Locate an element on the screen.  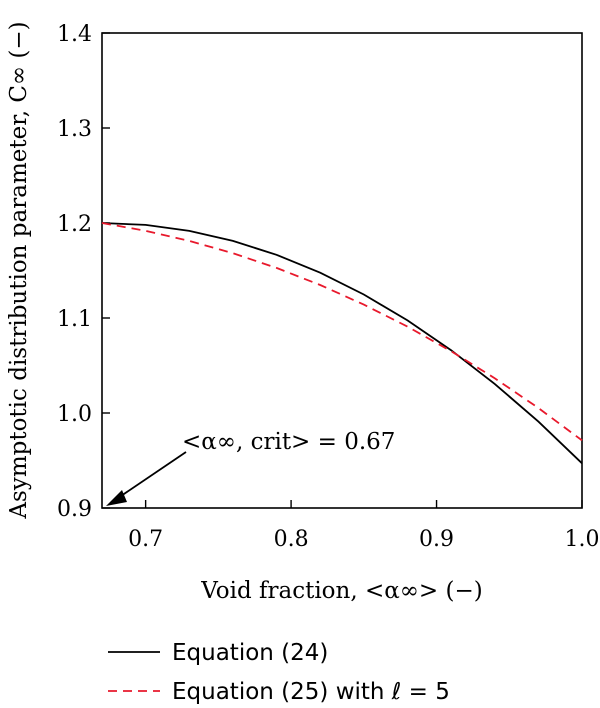
y-tick-label: 0.9 is located at coordinates (74, 509).